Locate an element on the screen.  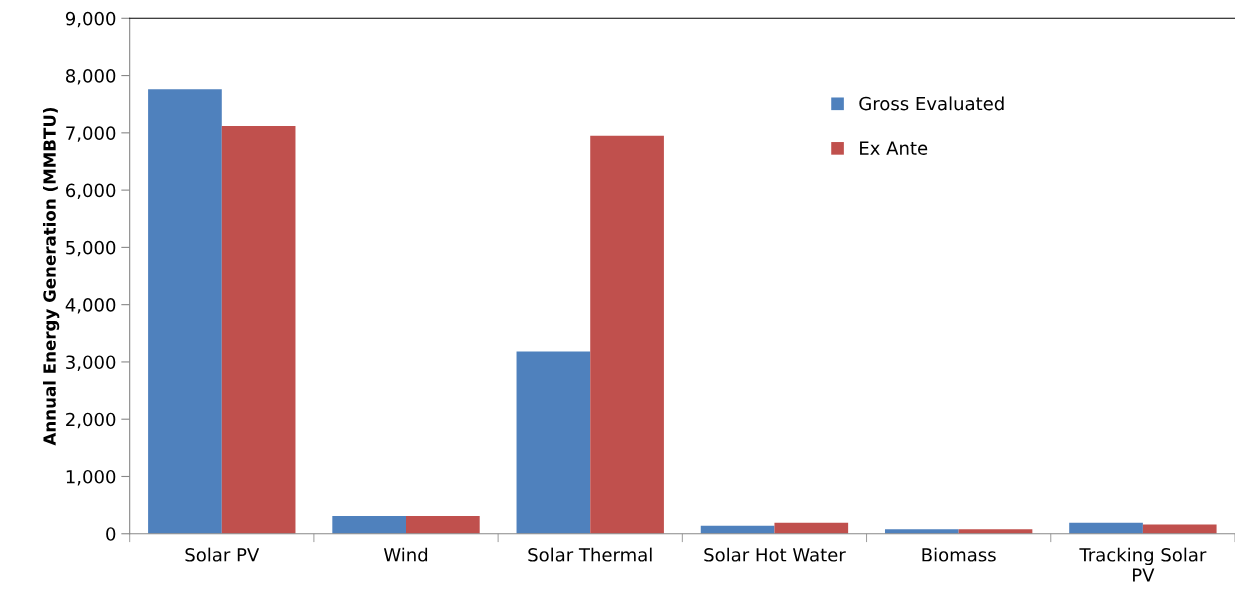
x-tick-label: Biomass is located at coordinates (959, 554).